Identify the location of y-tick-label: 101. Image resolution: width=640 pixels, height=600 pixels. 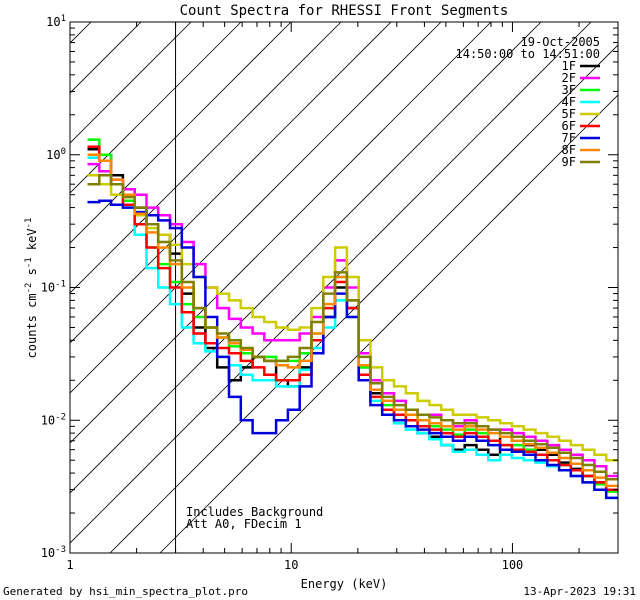
(56, 21).